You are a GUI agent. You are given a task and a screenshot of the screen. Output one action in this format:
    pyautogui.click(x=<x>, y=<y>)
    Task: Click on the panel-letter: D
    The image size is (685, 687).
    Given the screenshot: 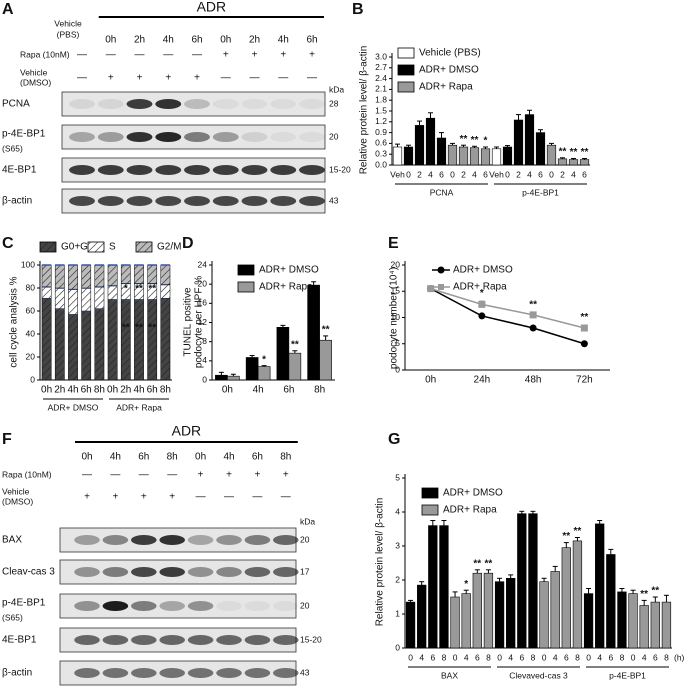 What is the action you would take?
    pyautogui.click(x=188, y=243)
    